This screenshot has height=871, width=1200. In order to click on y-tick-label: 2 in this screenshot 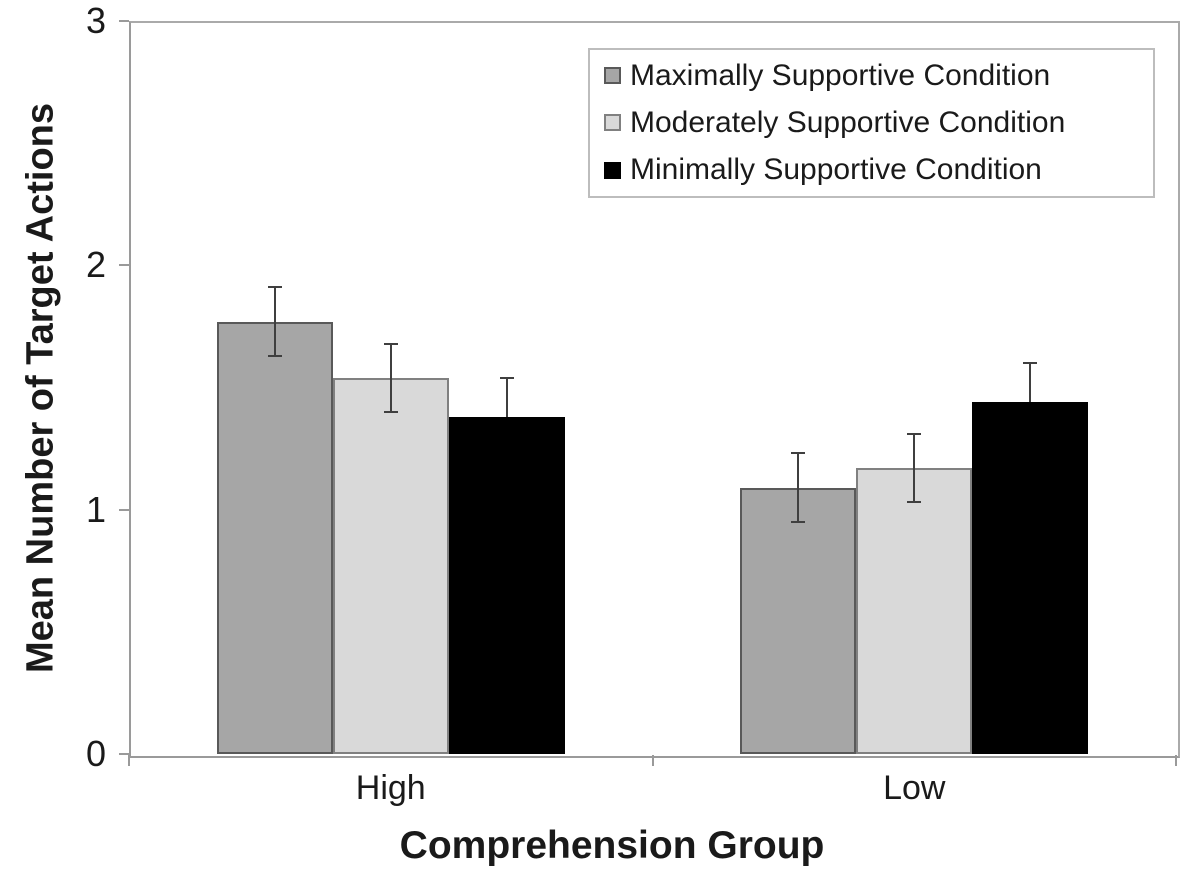, I will do `click(95, 265)`.